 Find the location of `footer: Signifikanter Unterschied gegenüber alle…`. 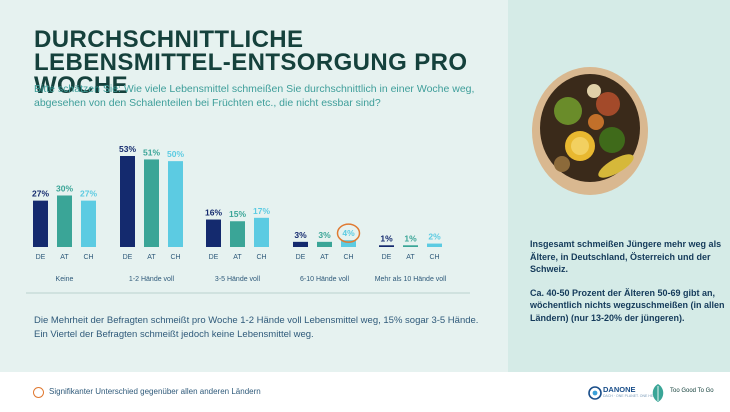

footer: Signifikanter Unterschied gegenüber alle… is located at coordinates (365, 392).